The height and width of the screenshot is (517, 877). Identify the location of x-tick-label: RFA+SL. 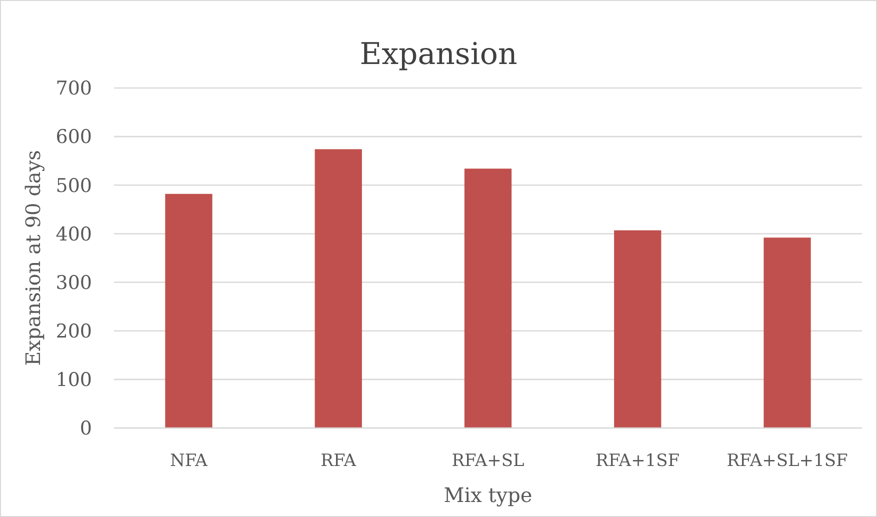
(488, 461).